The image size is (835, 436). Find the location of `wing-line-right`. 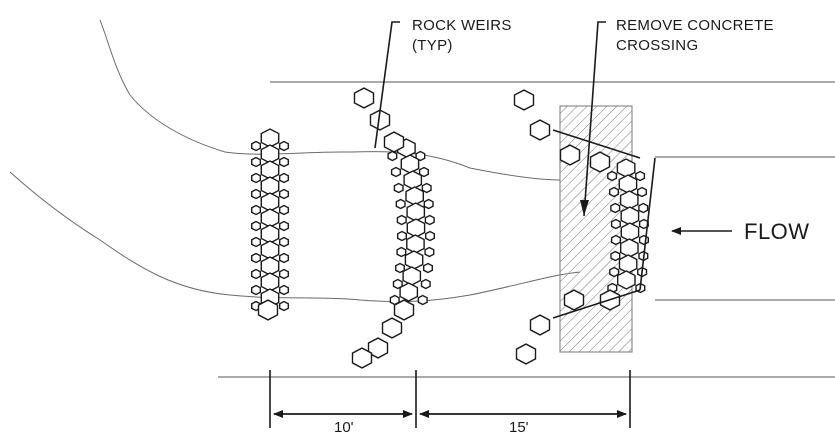

wing-line-right is located at coordinates (647, 224).